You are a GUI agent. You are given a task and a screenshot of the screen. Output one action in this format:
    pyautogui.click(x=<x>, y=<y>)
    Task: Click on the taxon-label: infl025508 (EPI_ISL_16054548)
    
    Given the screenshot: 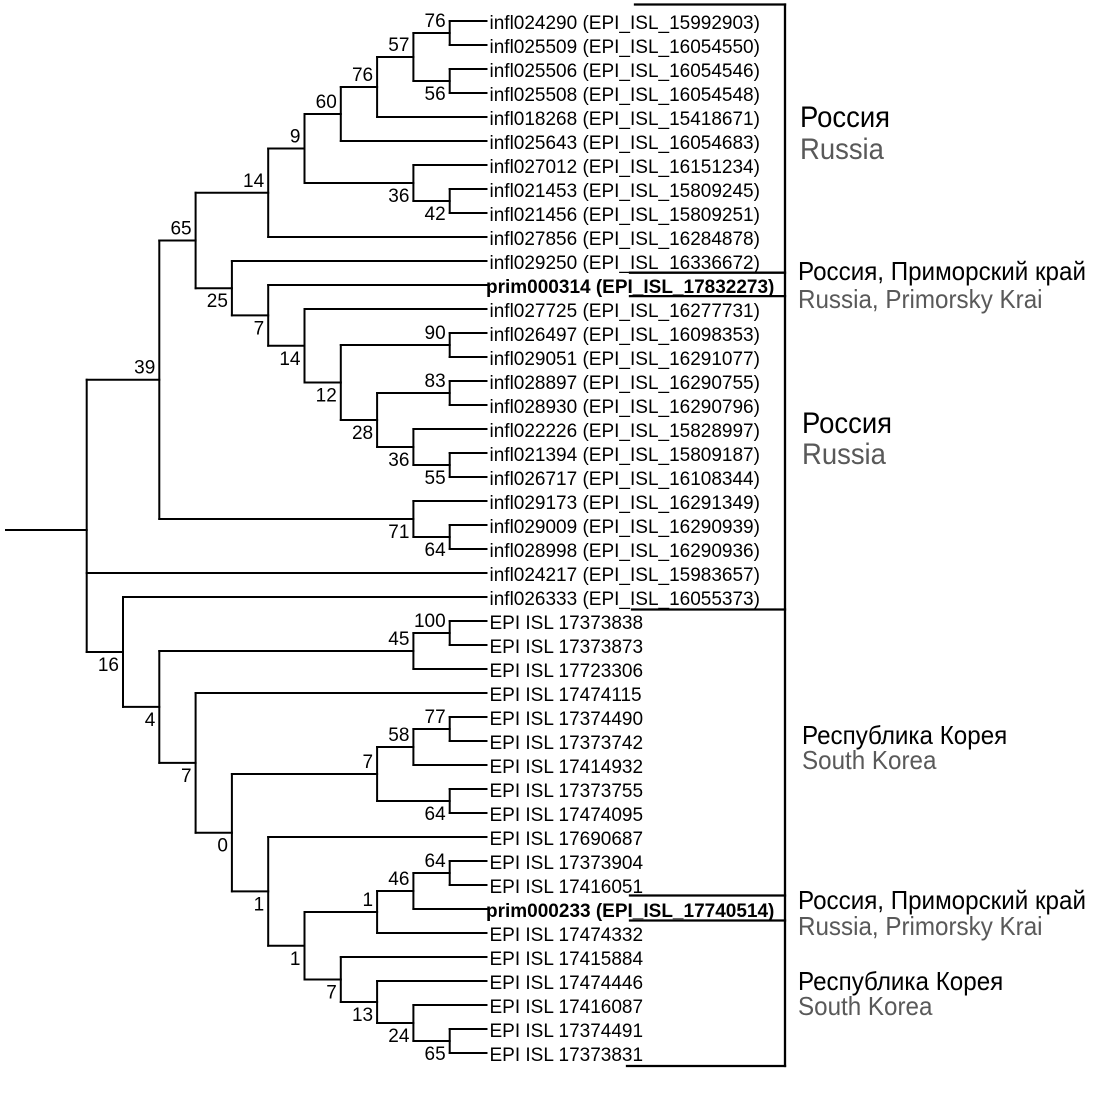 What is the action you would take?
    pyautogui.click(x=625, y=95)
    